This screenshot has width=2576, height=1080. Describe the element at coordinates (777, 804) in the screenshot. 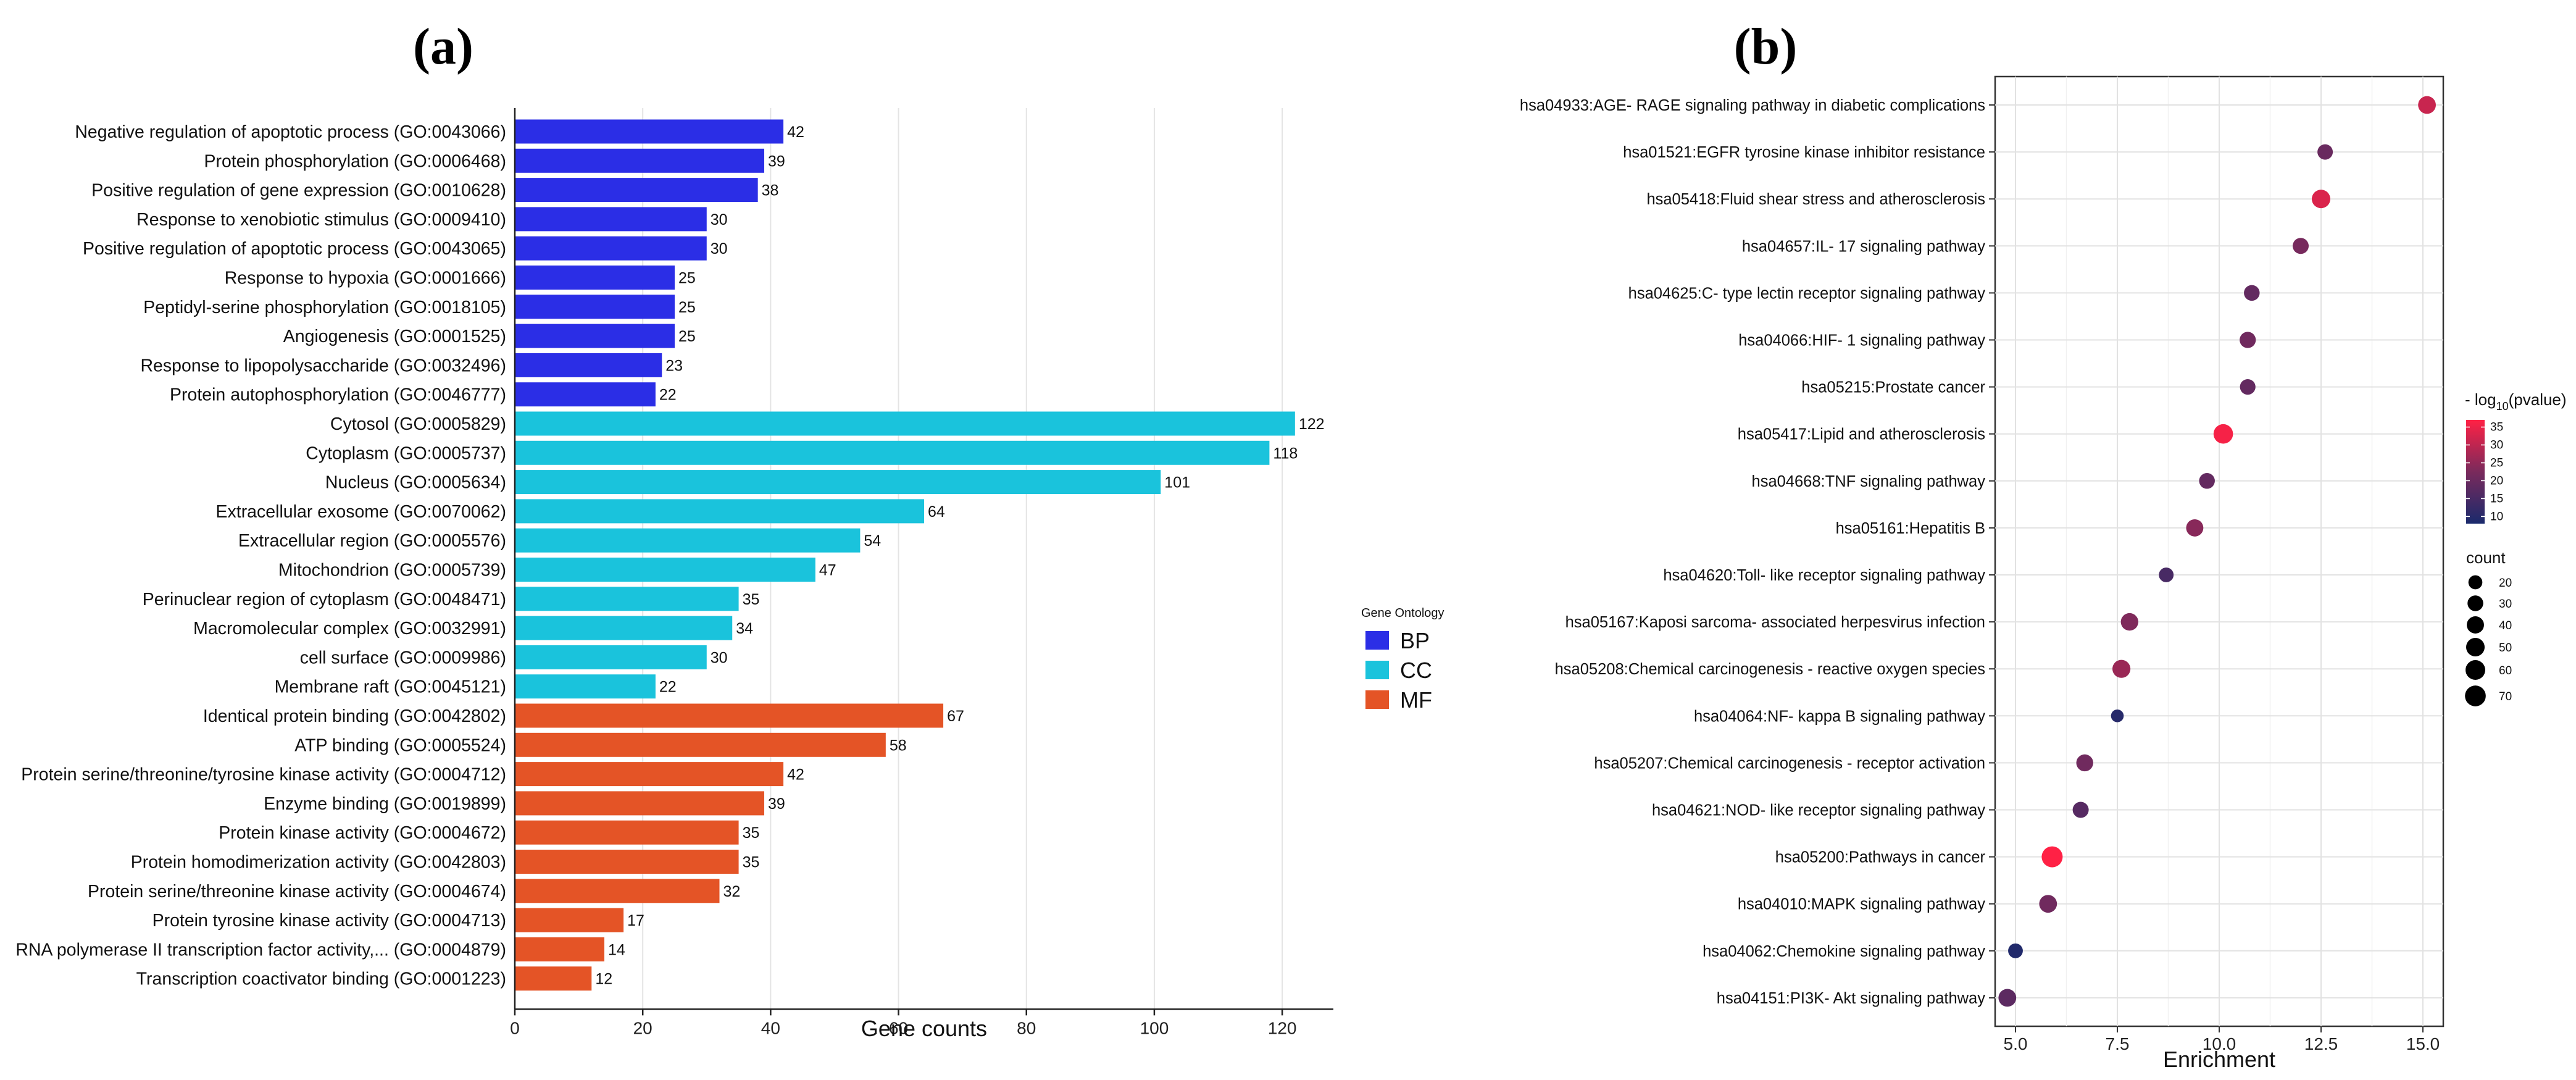

I see `bar-value-label: 39` at that location.